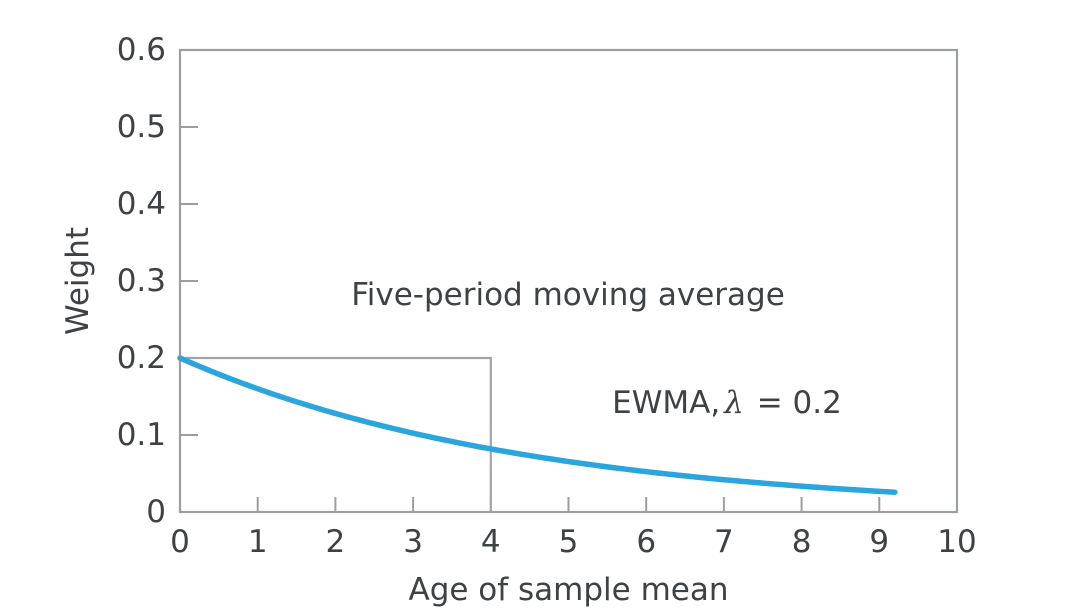 The width and height of the screenshot is (1080, 616). What do you see at coordinates (666, 403) in the screenshot?
I see `ewma-annotation-prefix: EWMA,` at bounding box center [666, 403].